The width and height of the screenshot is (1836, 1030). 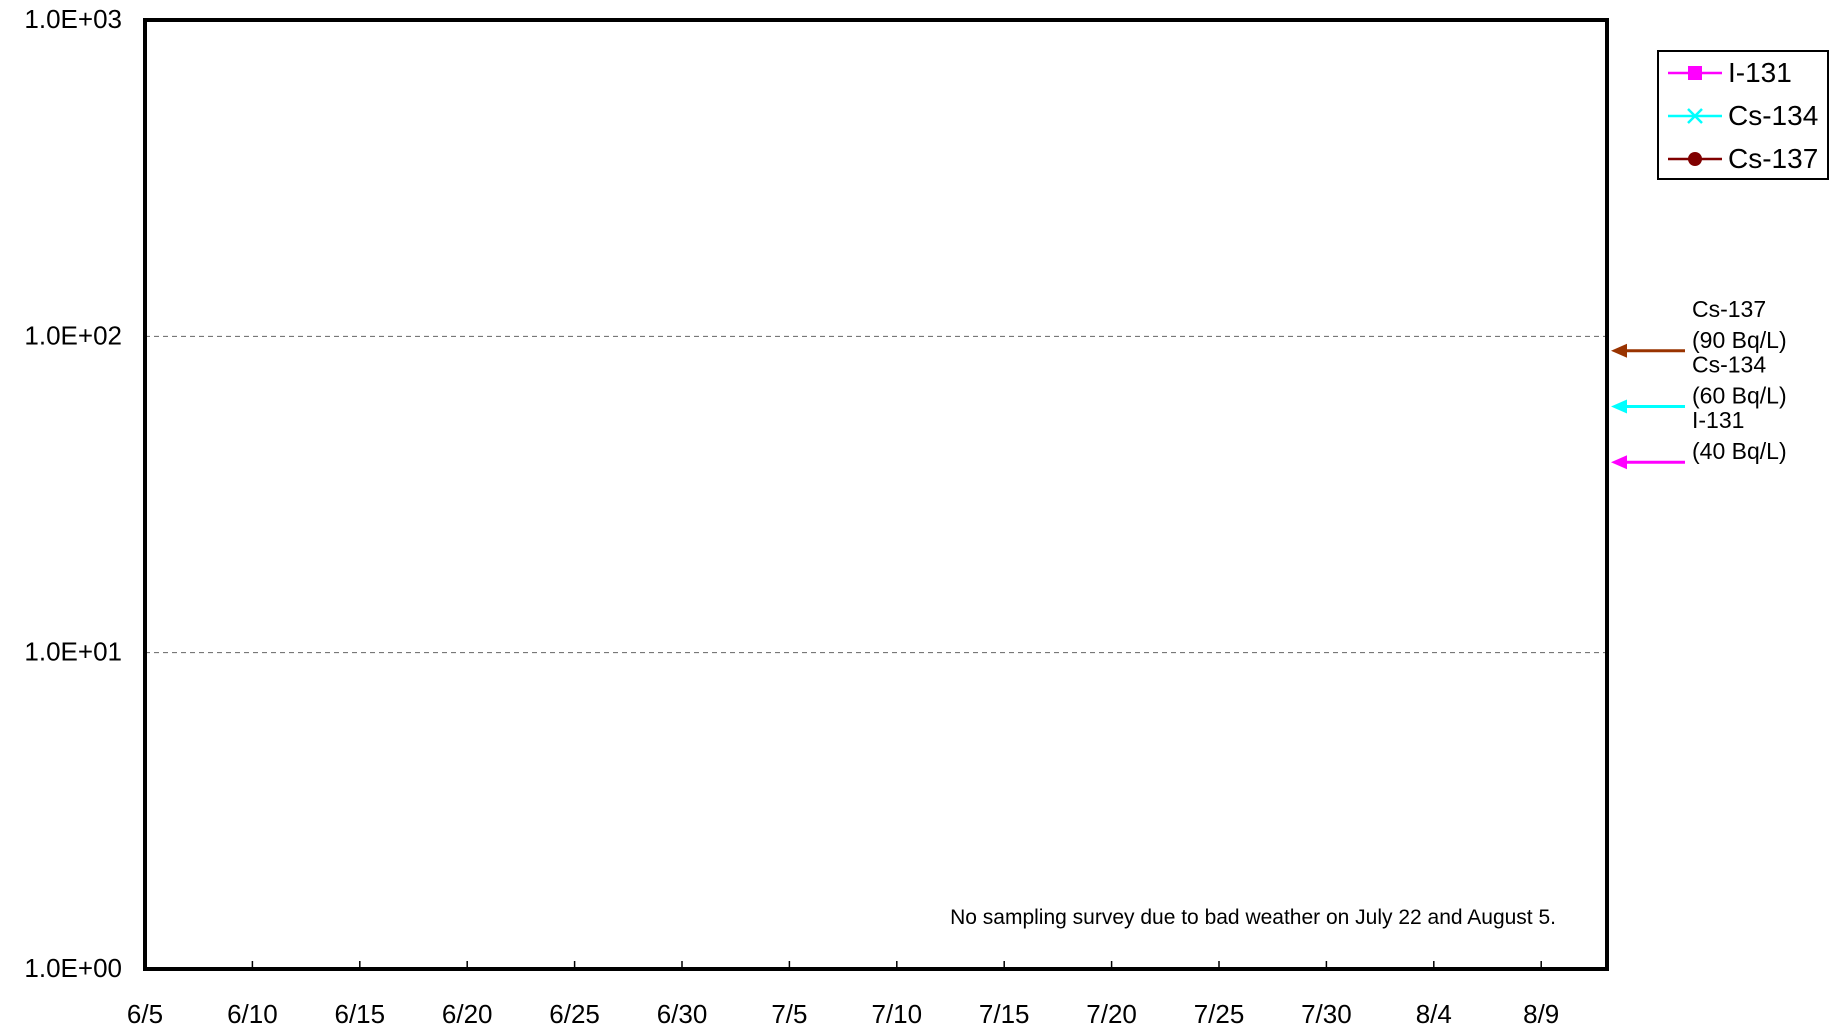 What do you see at coordinates (1773, 115) in the screenshot?
I see `legend-label: Cs-134` at bounding box center [1773, 115].